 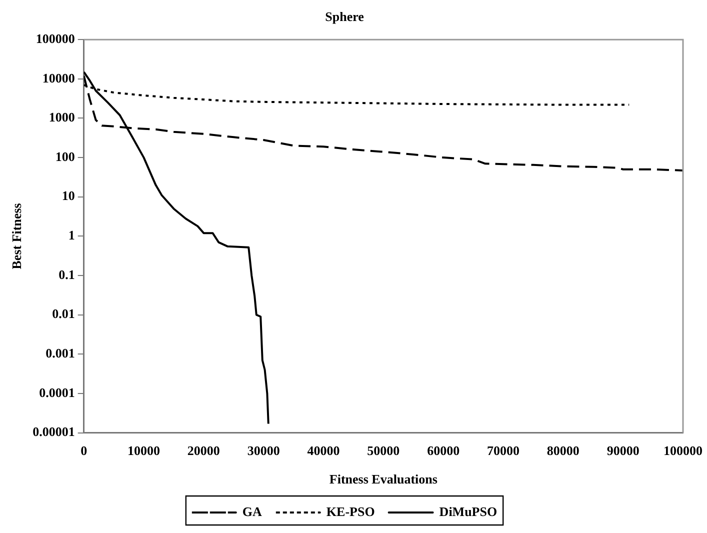 I want to click on x-tick-label: 80000, so click(x=563, y=450).